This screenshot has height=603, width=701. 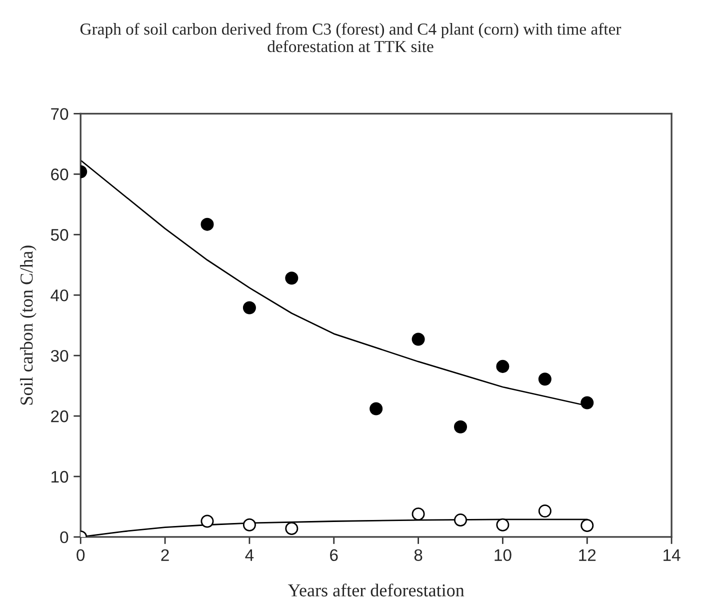 I want to click on x-tick-label: 6, so click(x=334, y=555).